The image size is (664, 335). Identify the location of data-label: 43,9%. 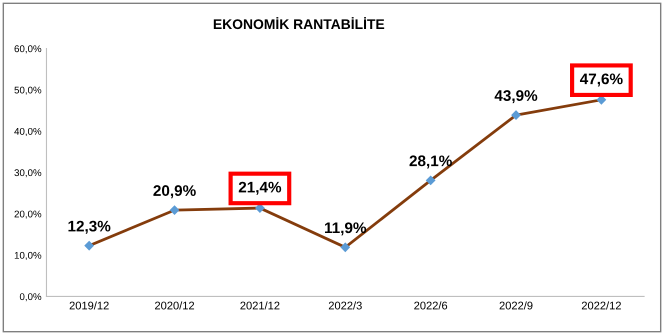
(516, 97).